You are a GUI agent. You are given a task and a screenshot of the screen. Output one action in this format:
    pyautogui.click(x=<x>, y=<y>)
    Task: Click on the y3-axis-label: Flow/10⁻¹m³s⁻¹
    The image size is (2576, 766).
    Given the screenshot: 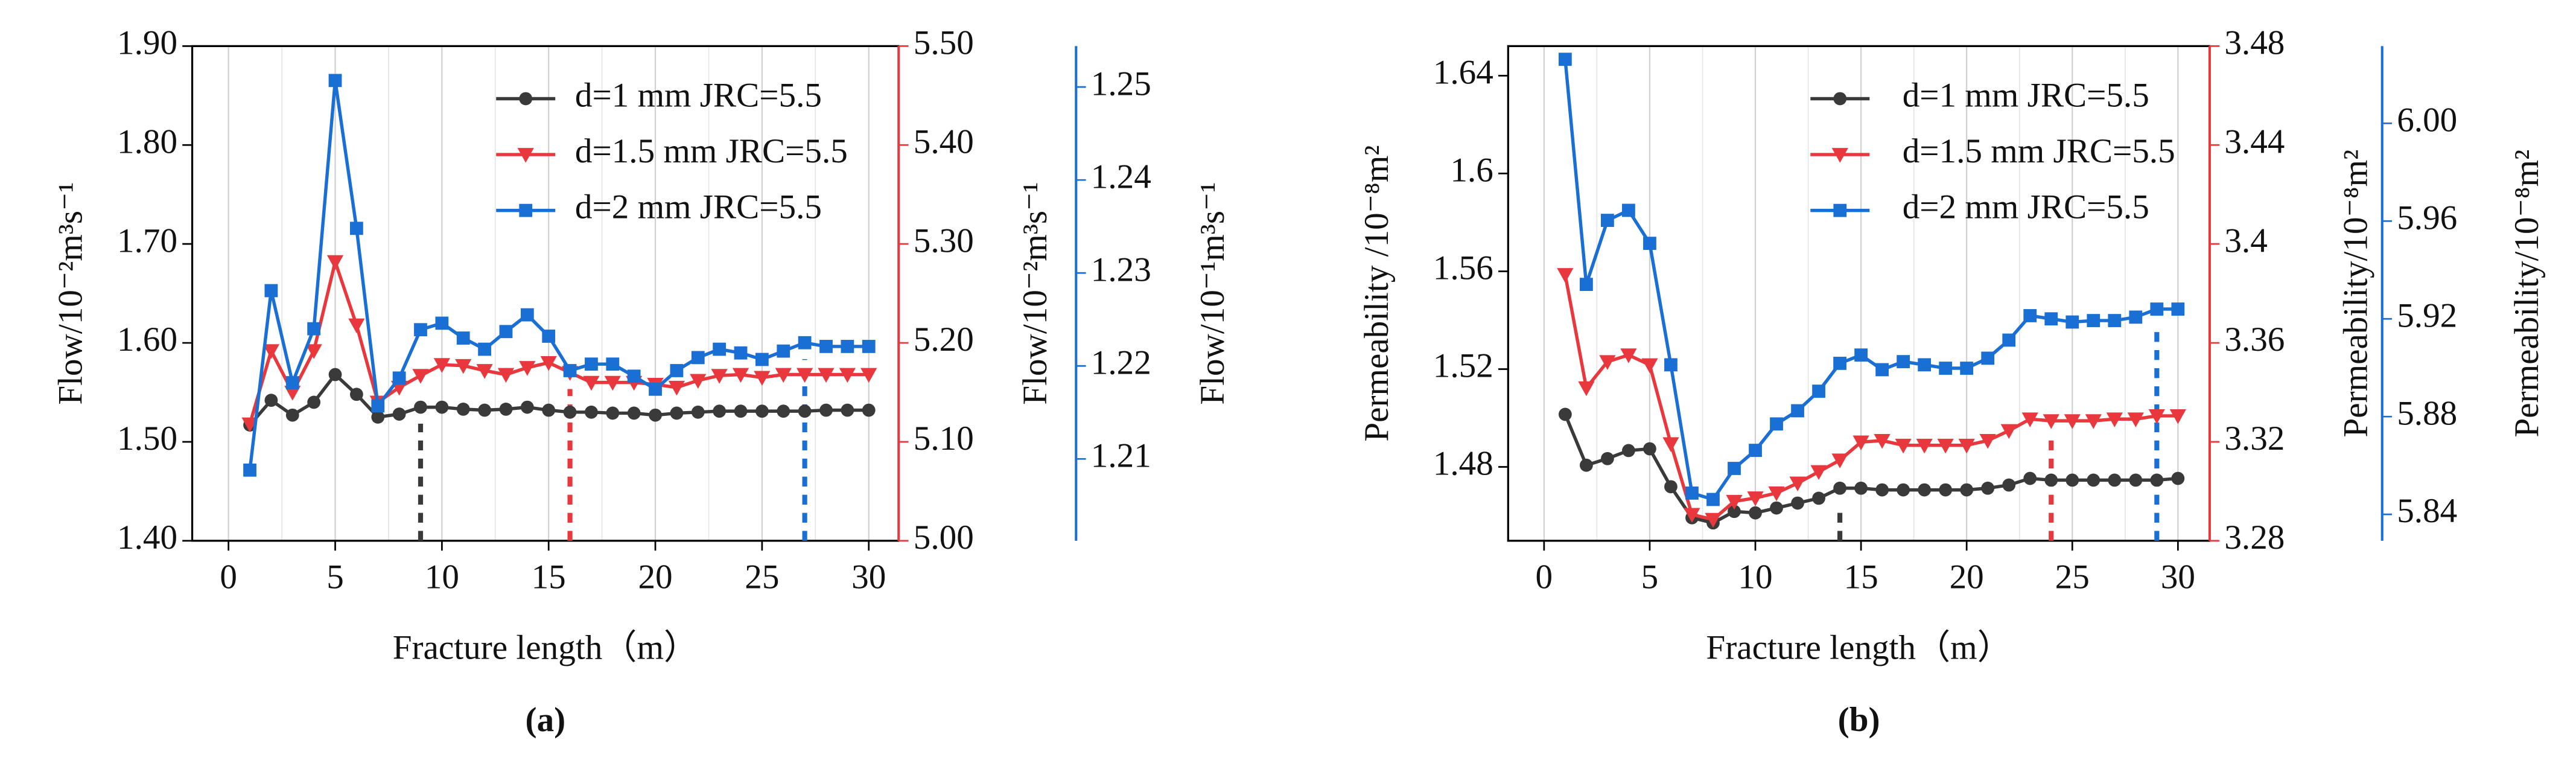 What is the action you would take?
    pyautogui.click(x=1213, y=293)
    